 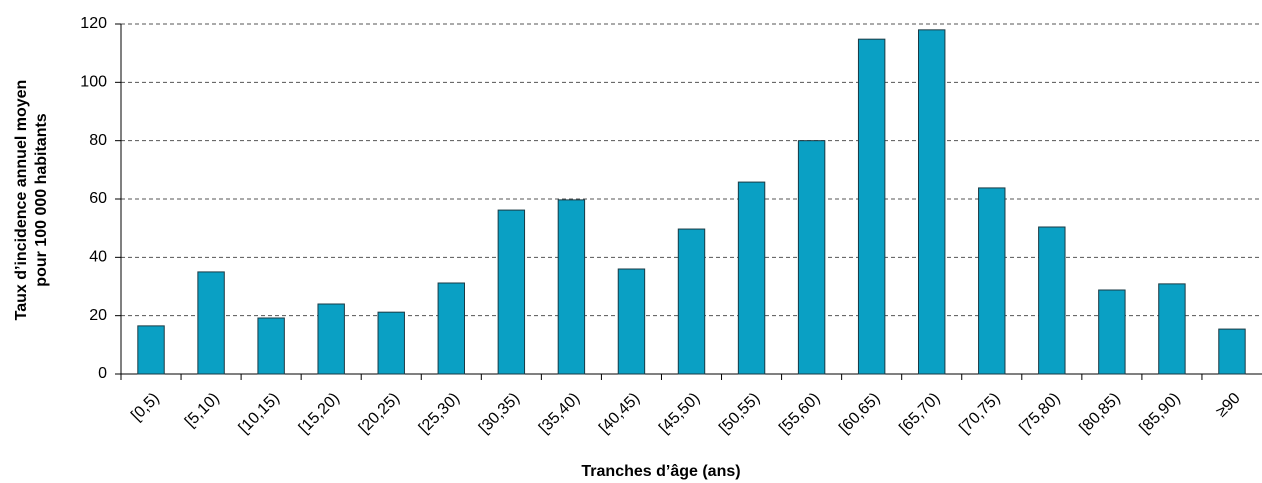 What do you see at coordinates (102, 373) in the screenshot?
I see `y-tick-label: 0` at bounding box center [102, 373].